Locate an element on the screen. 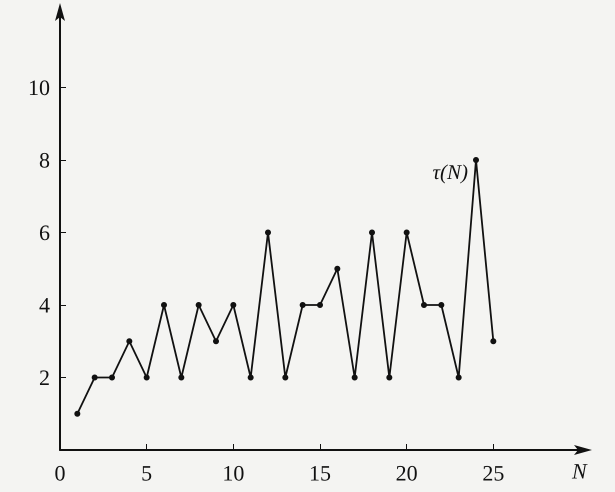  y-tick-label: 10 is located at coordinates (39, 87).